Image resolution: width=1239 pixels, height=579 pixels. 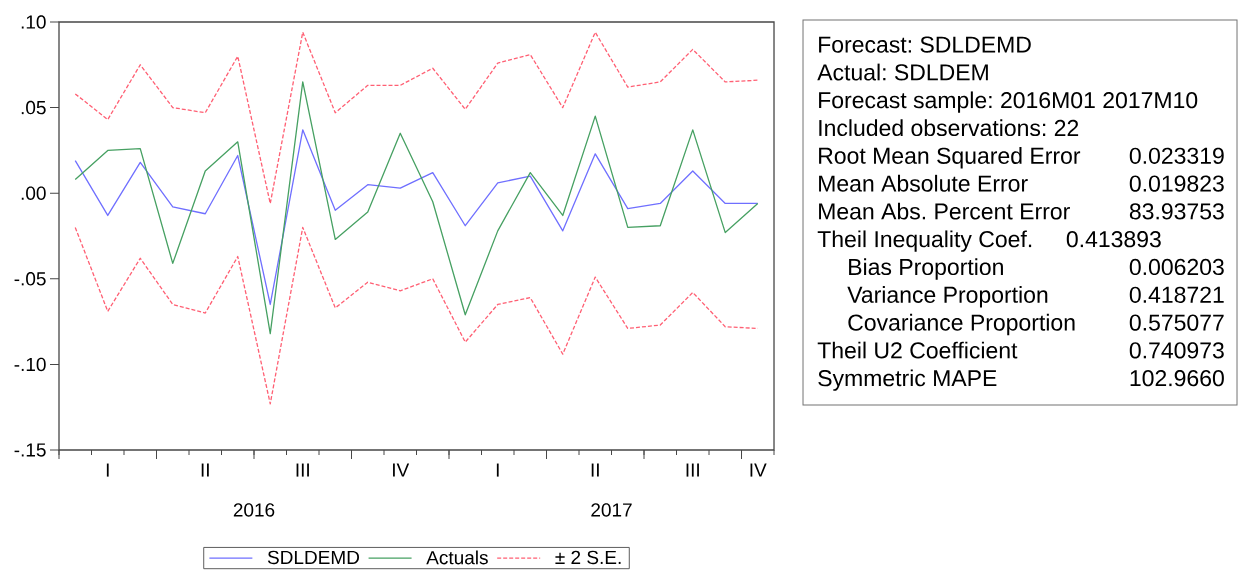 I want to click on legend-label: SDLDEMD, so click(x=313, y=557).